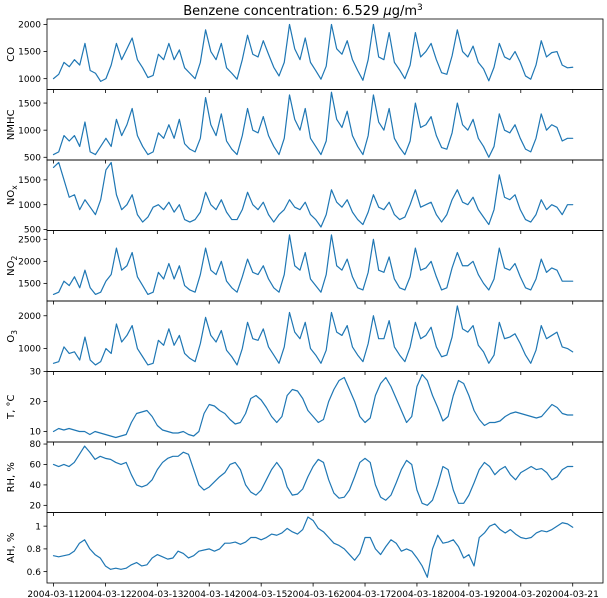 The height and width of the screenshot is (598, 607). What do you see at coordinates (36, 466) in the screenshot?
I see `y-tick-label: 60` at bounding box center [36, 466].